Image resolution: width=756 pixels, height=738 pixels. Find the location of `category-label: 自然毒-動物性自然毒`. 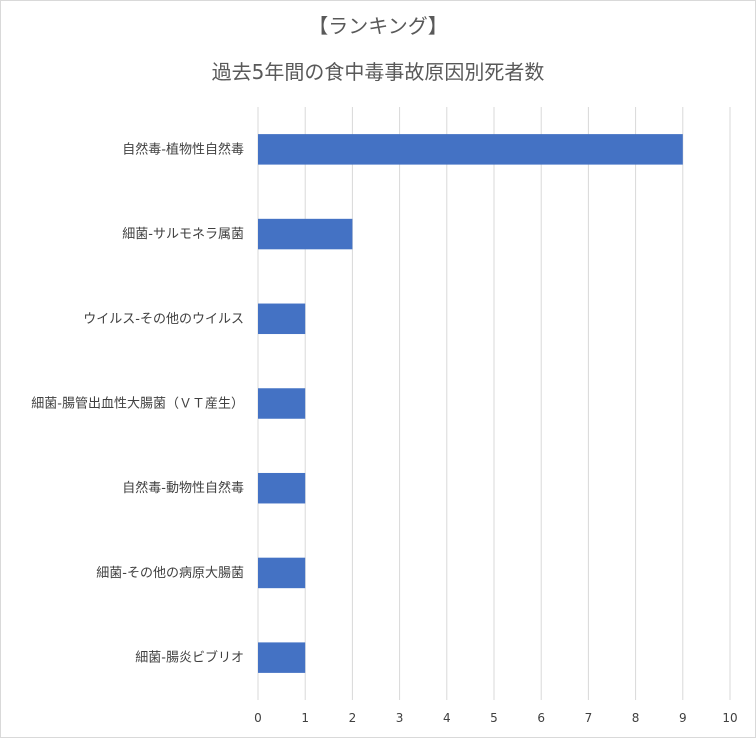

category-label: 自然毒-動物性自然毒 is located at coordinates (183, 488).